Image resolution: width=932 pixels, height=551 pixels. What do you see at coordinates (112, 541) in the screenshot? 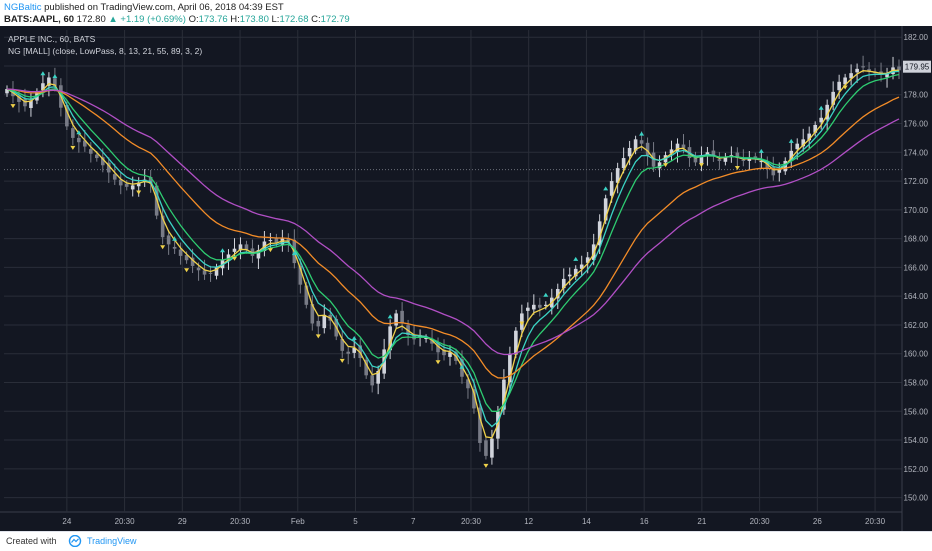
I see `tradingview-brand: TradingView` at bounding box center [112, 541].